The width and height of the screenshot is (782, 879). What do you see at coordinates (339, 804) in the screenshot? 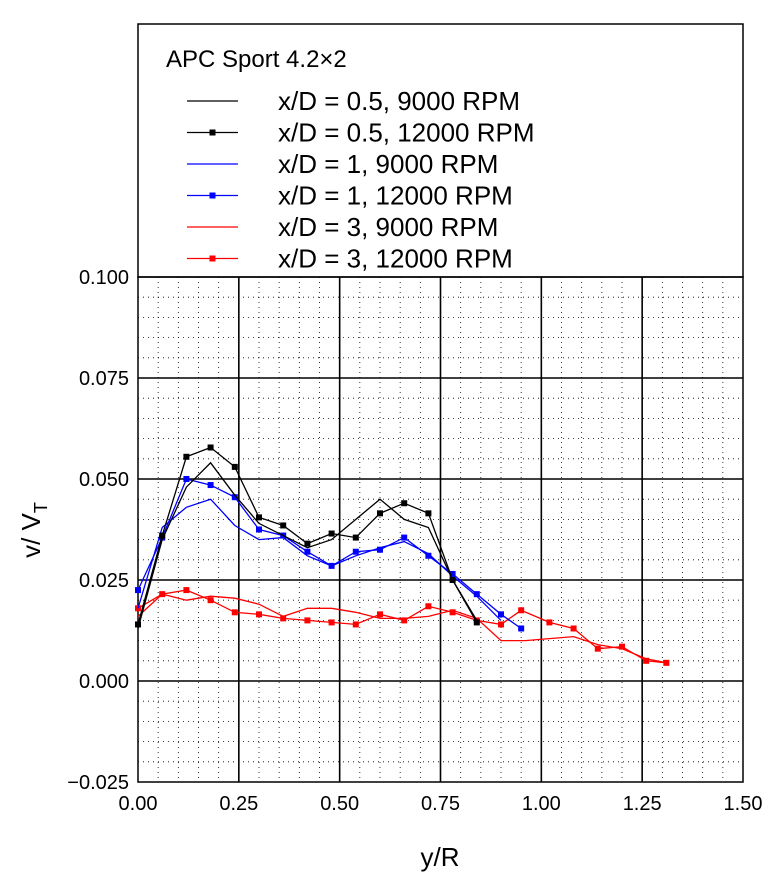
I see `x-tick-label: 0.50` at bounding box center [339, 804].